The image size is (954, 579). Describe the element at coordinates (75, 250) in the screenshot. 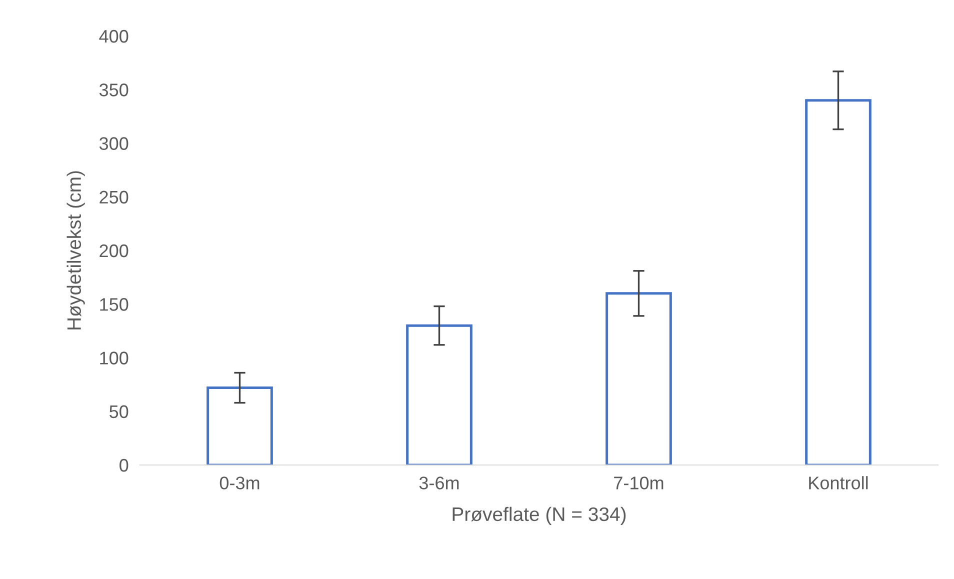

I see `y-axis-title: Høydetilvekst (cm)` at that location.